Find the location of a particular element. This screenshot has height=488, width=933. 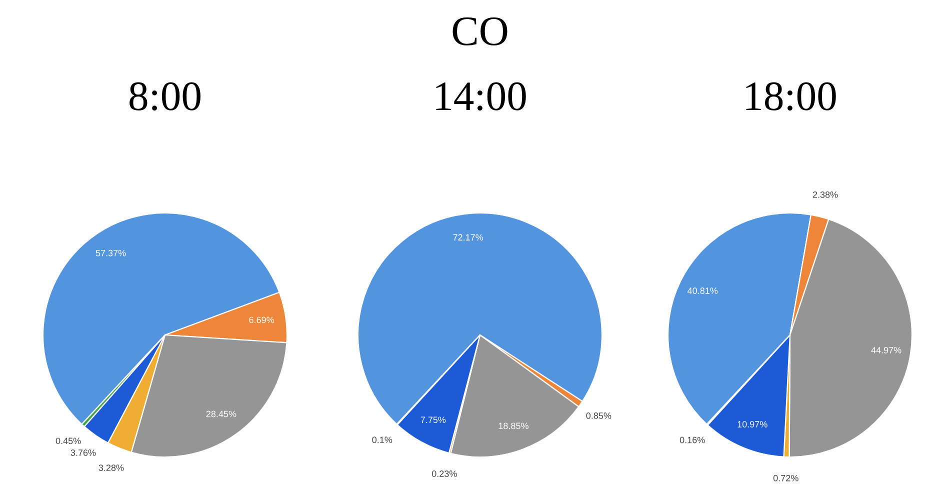

data-label: 0.16% is located at coordinates (692, 440).